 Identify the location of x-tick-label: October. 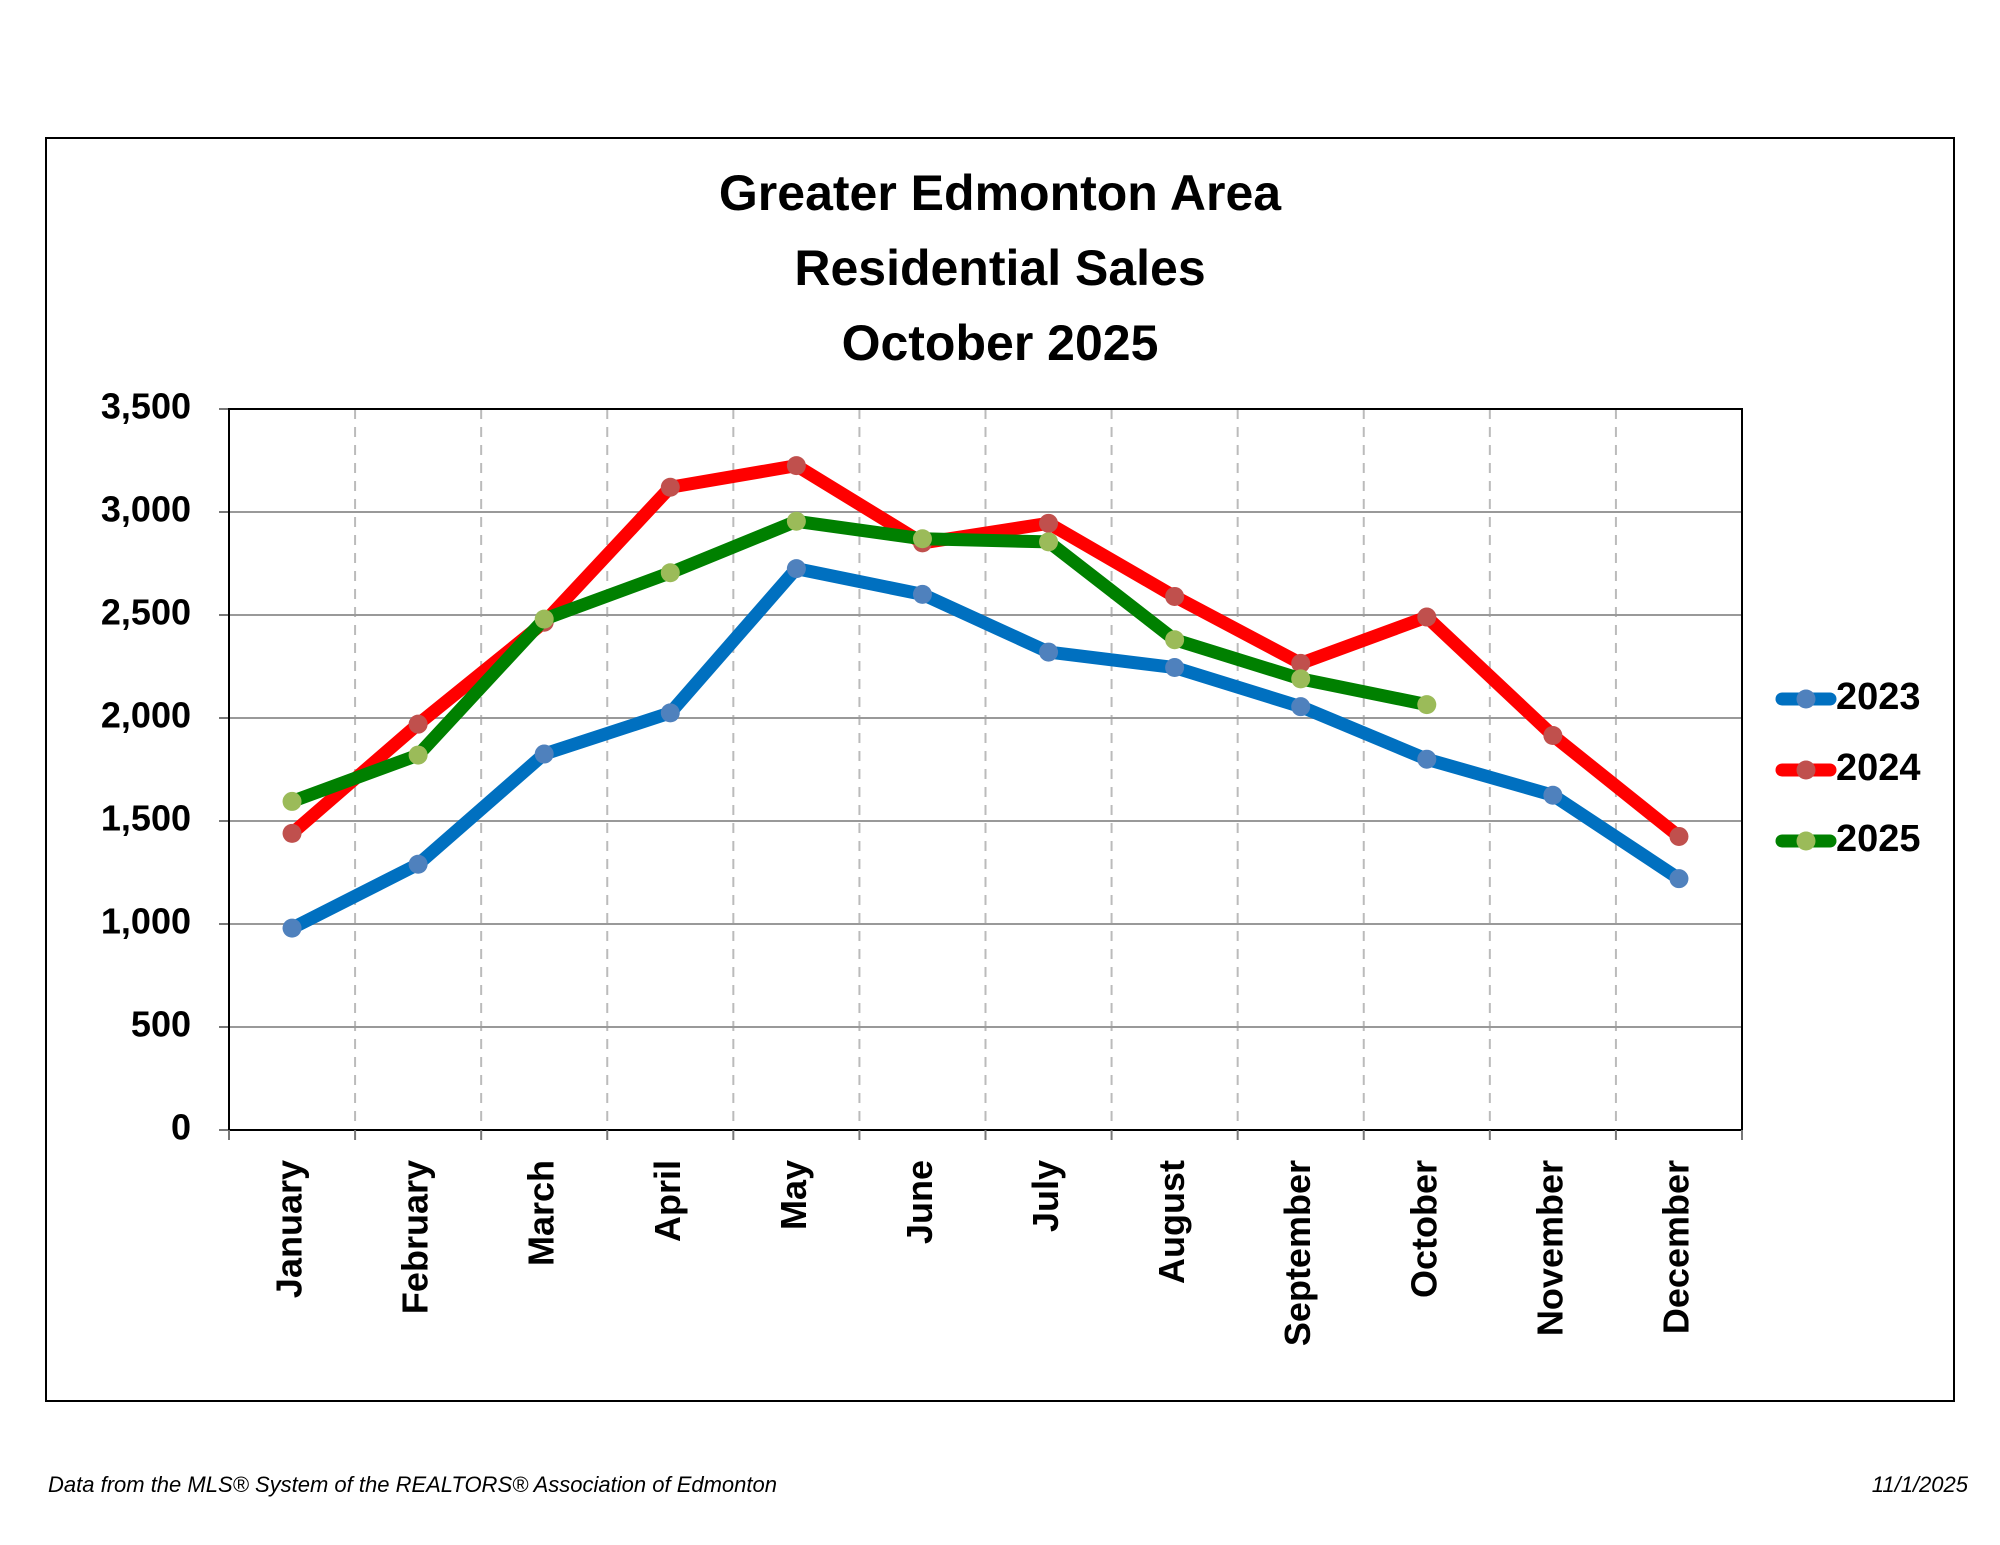
(1423, 1229).